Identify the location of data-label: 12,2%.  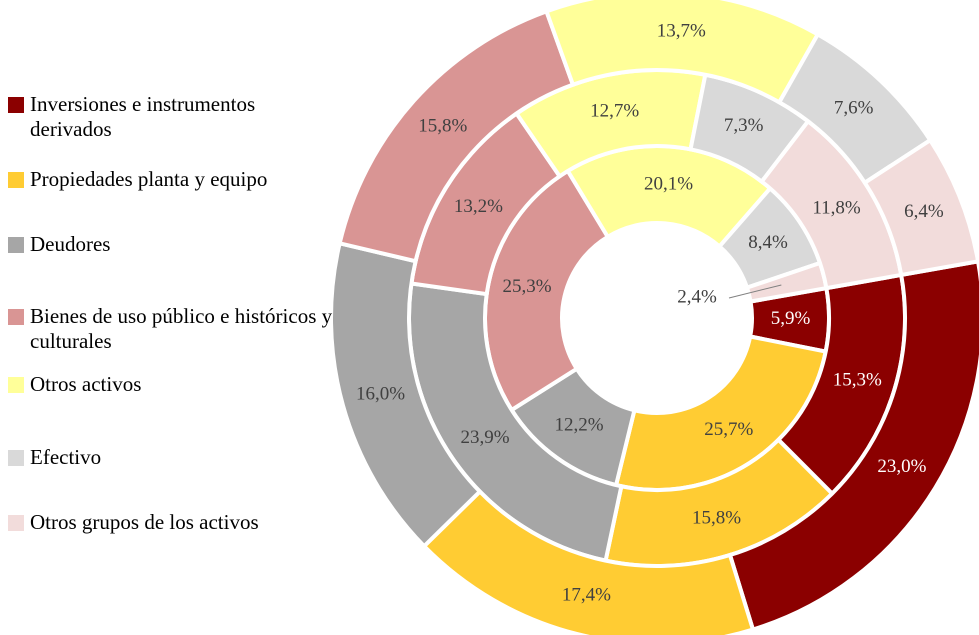
(579, 425).